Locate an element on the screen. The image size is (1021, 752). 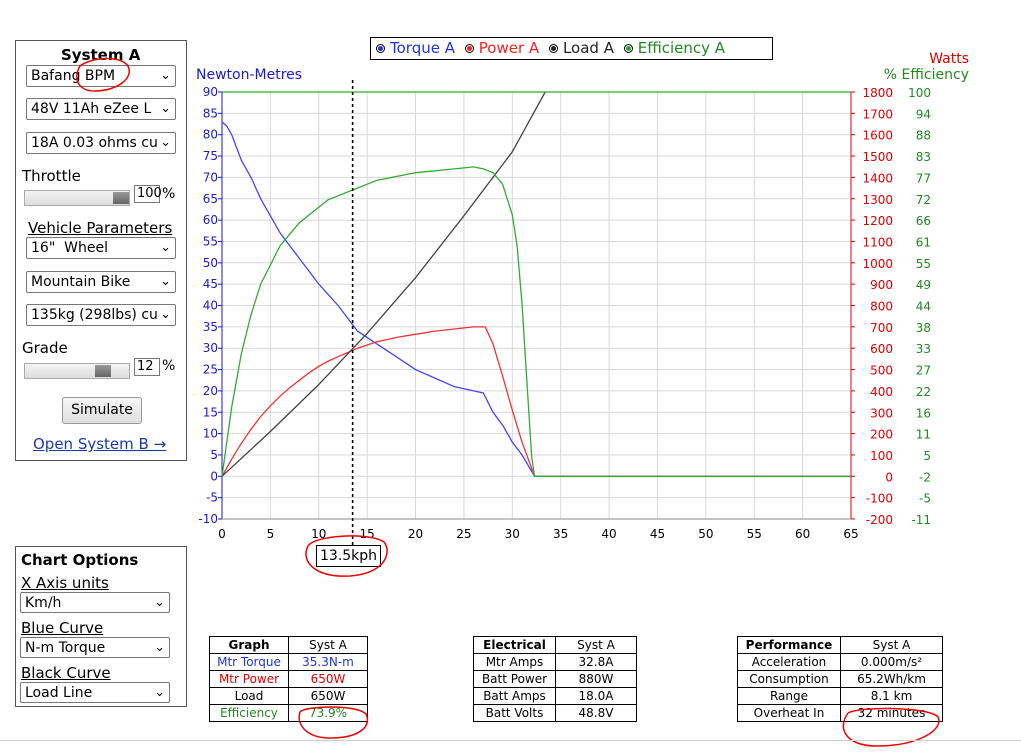
table-row: Mtr Amps 32.8A is located at coordinates (555, 662).